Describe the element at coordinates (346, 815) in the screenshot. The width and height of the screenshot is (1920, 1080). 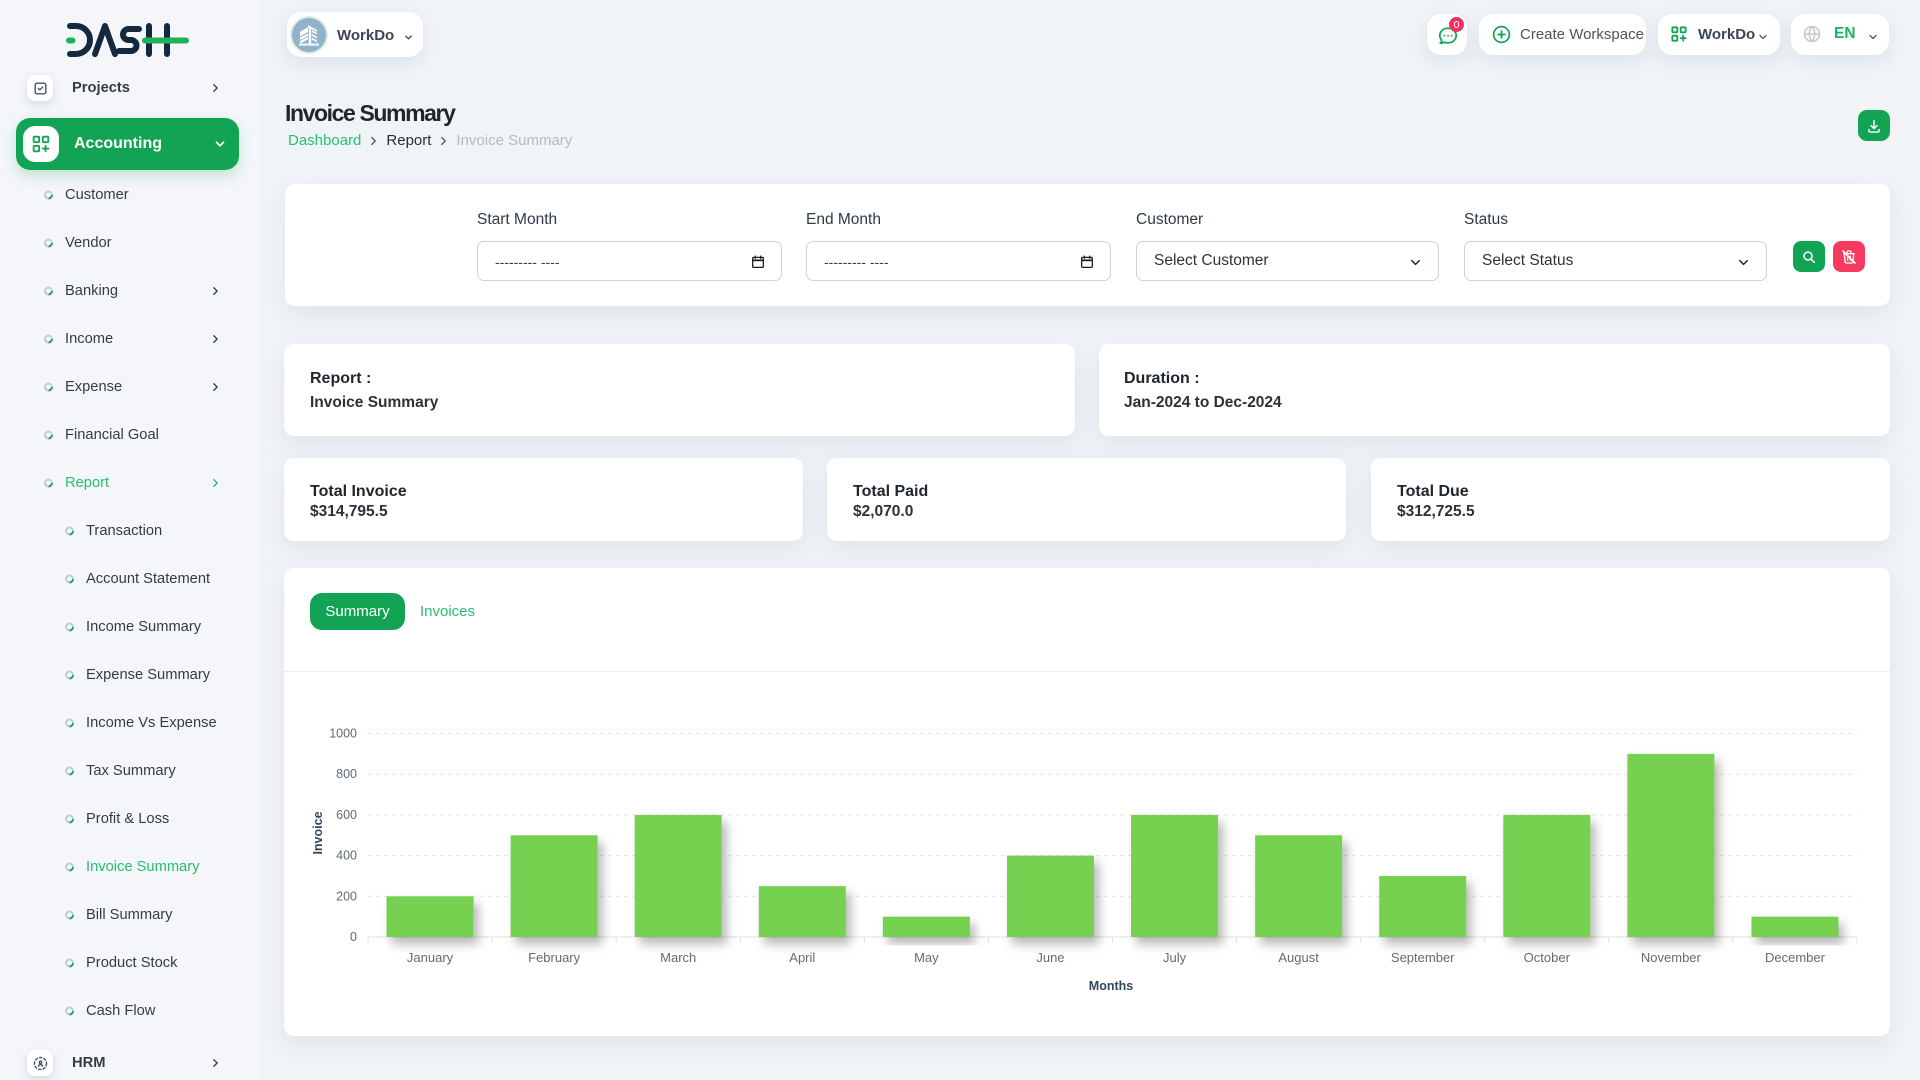
I see `svg-text: 600` at that location.